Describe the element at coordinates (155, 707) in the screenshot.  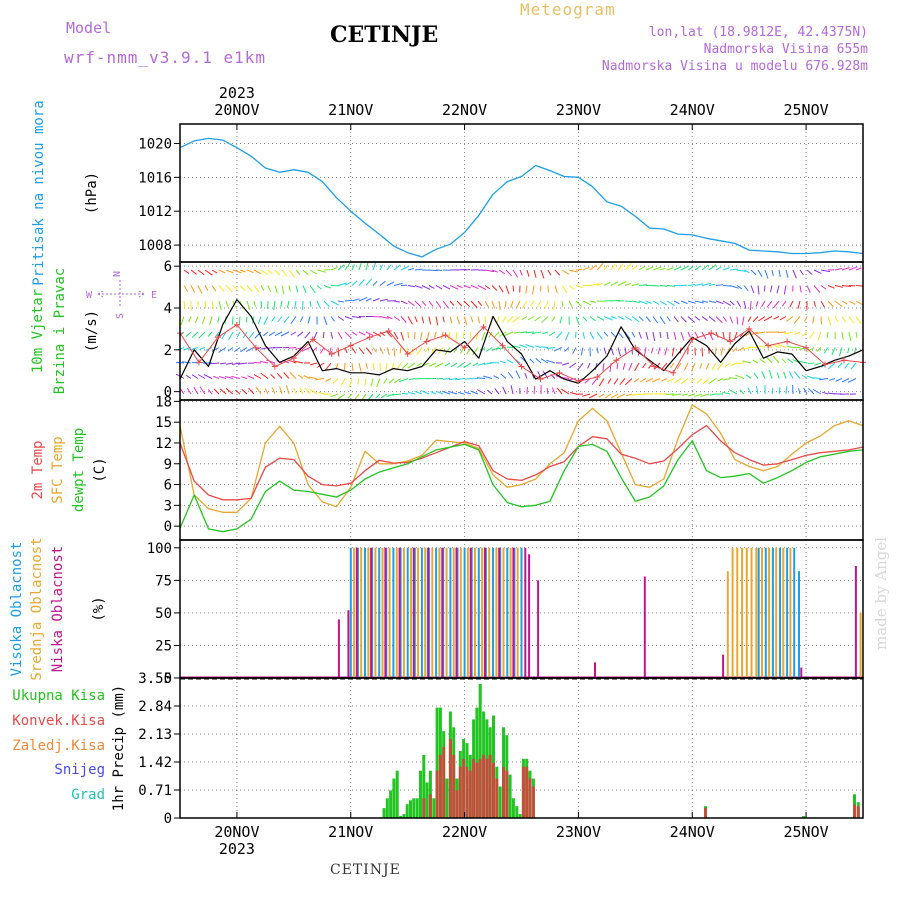
I see `y-tick-label: 2.84` at that location.